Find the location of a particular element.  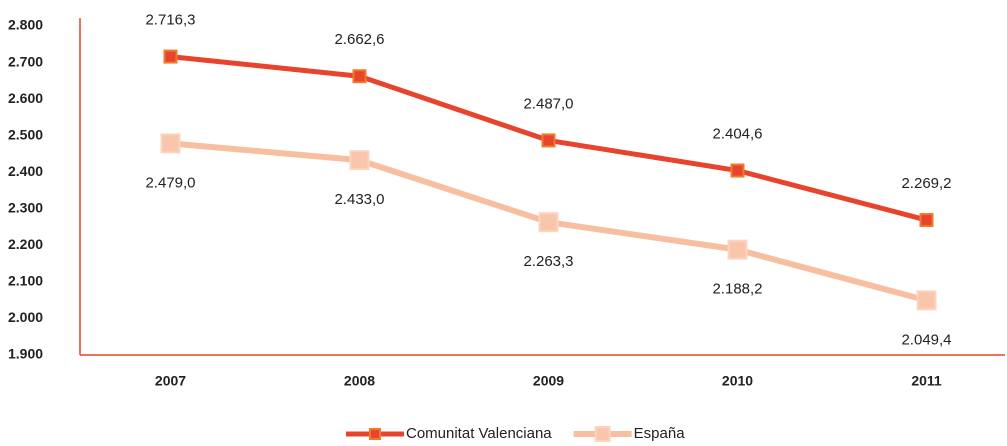

x-tick-label: 2010 is located at coordinates (737, 381).